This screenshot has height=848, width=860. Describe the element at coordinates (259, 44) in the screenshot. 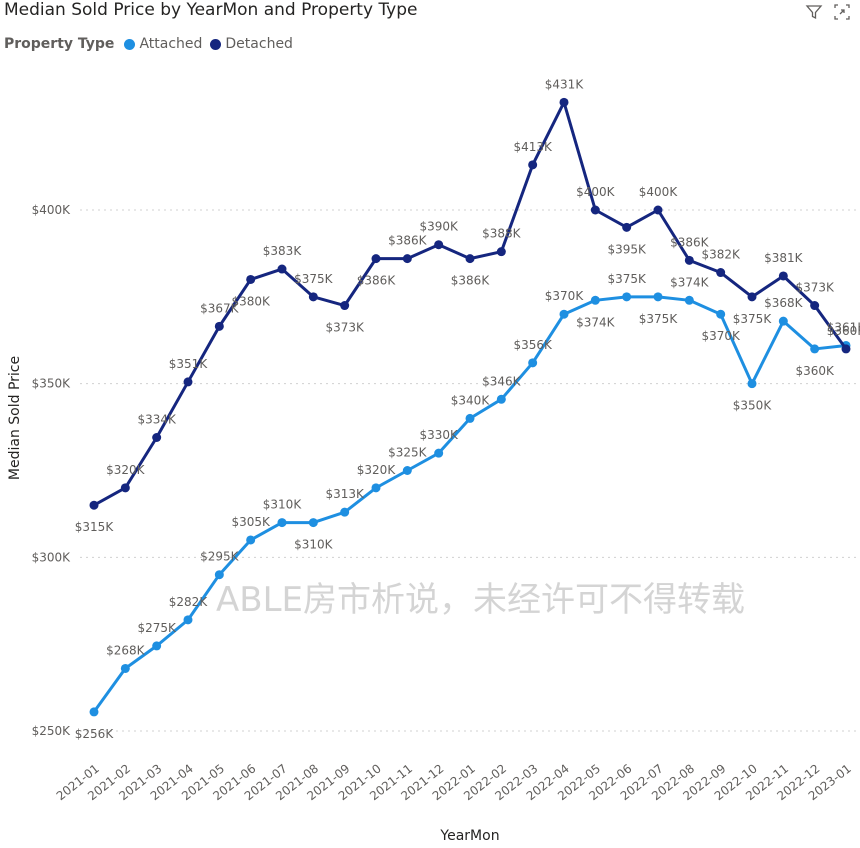

I see `legend-label-detached: Detached` at that location.